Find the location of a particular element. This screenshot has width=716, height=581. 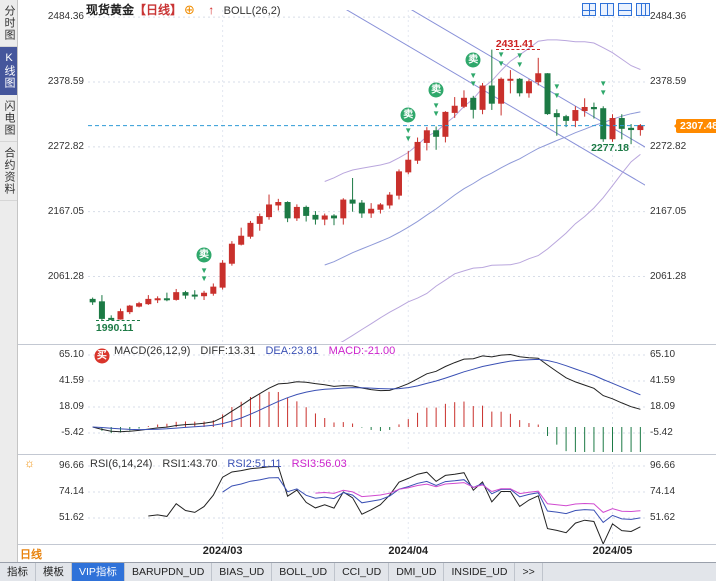

bottom-tab-boll_ud: BOLL_UD is located at coordinates (304, 572).